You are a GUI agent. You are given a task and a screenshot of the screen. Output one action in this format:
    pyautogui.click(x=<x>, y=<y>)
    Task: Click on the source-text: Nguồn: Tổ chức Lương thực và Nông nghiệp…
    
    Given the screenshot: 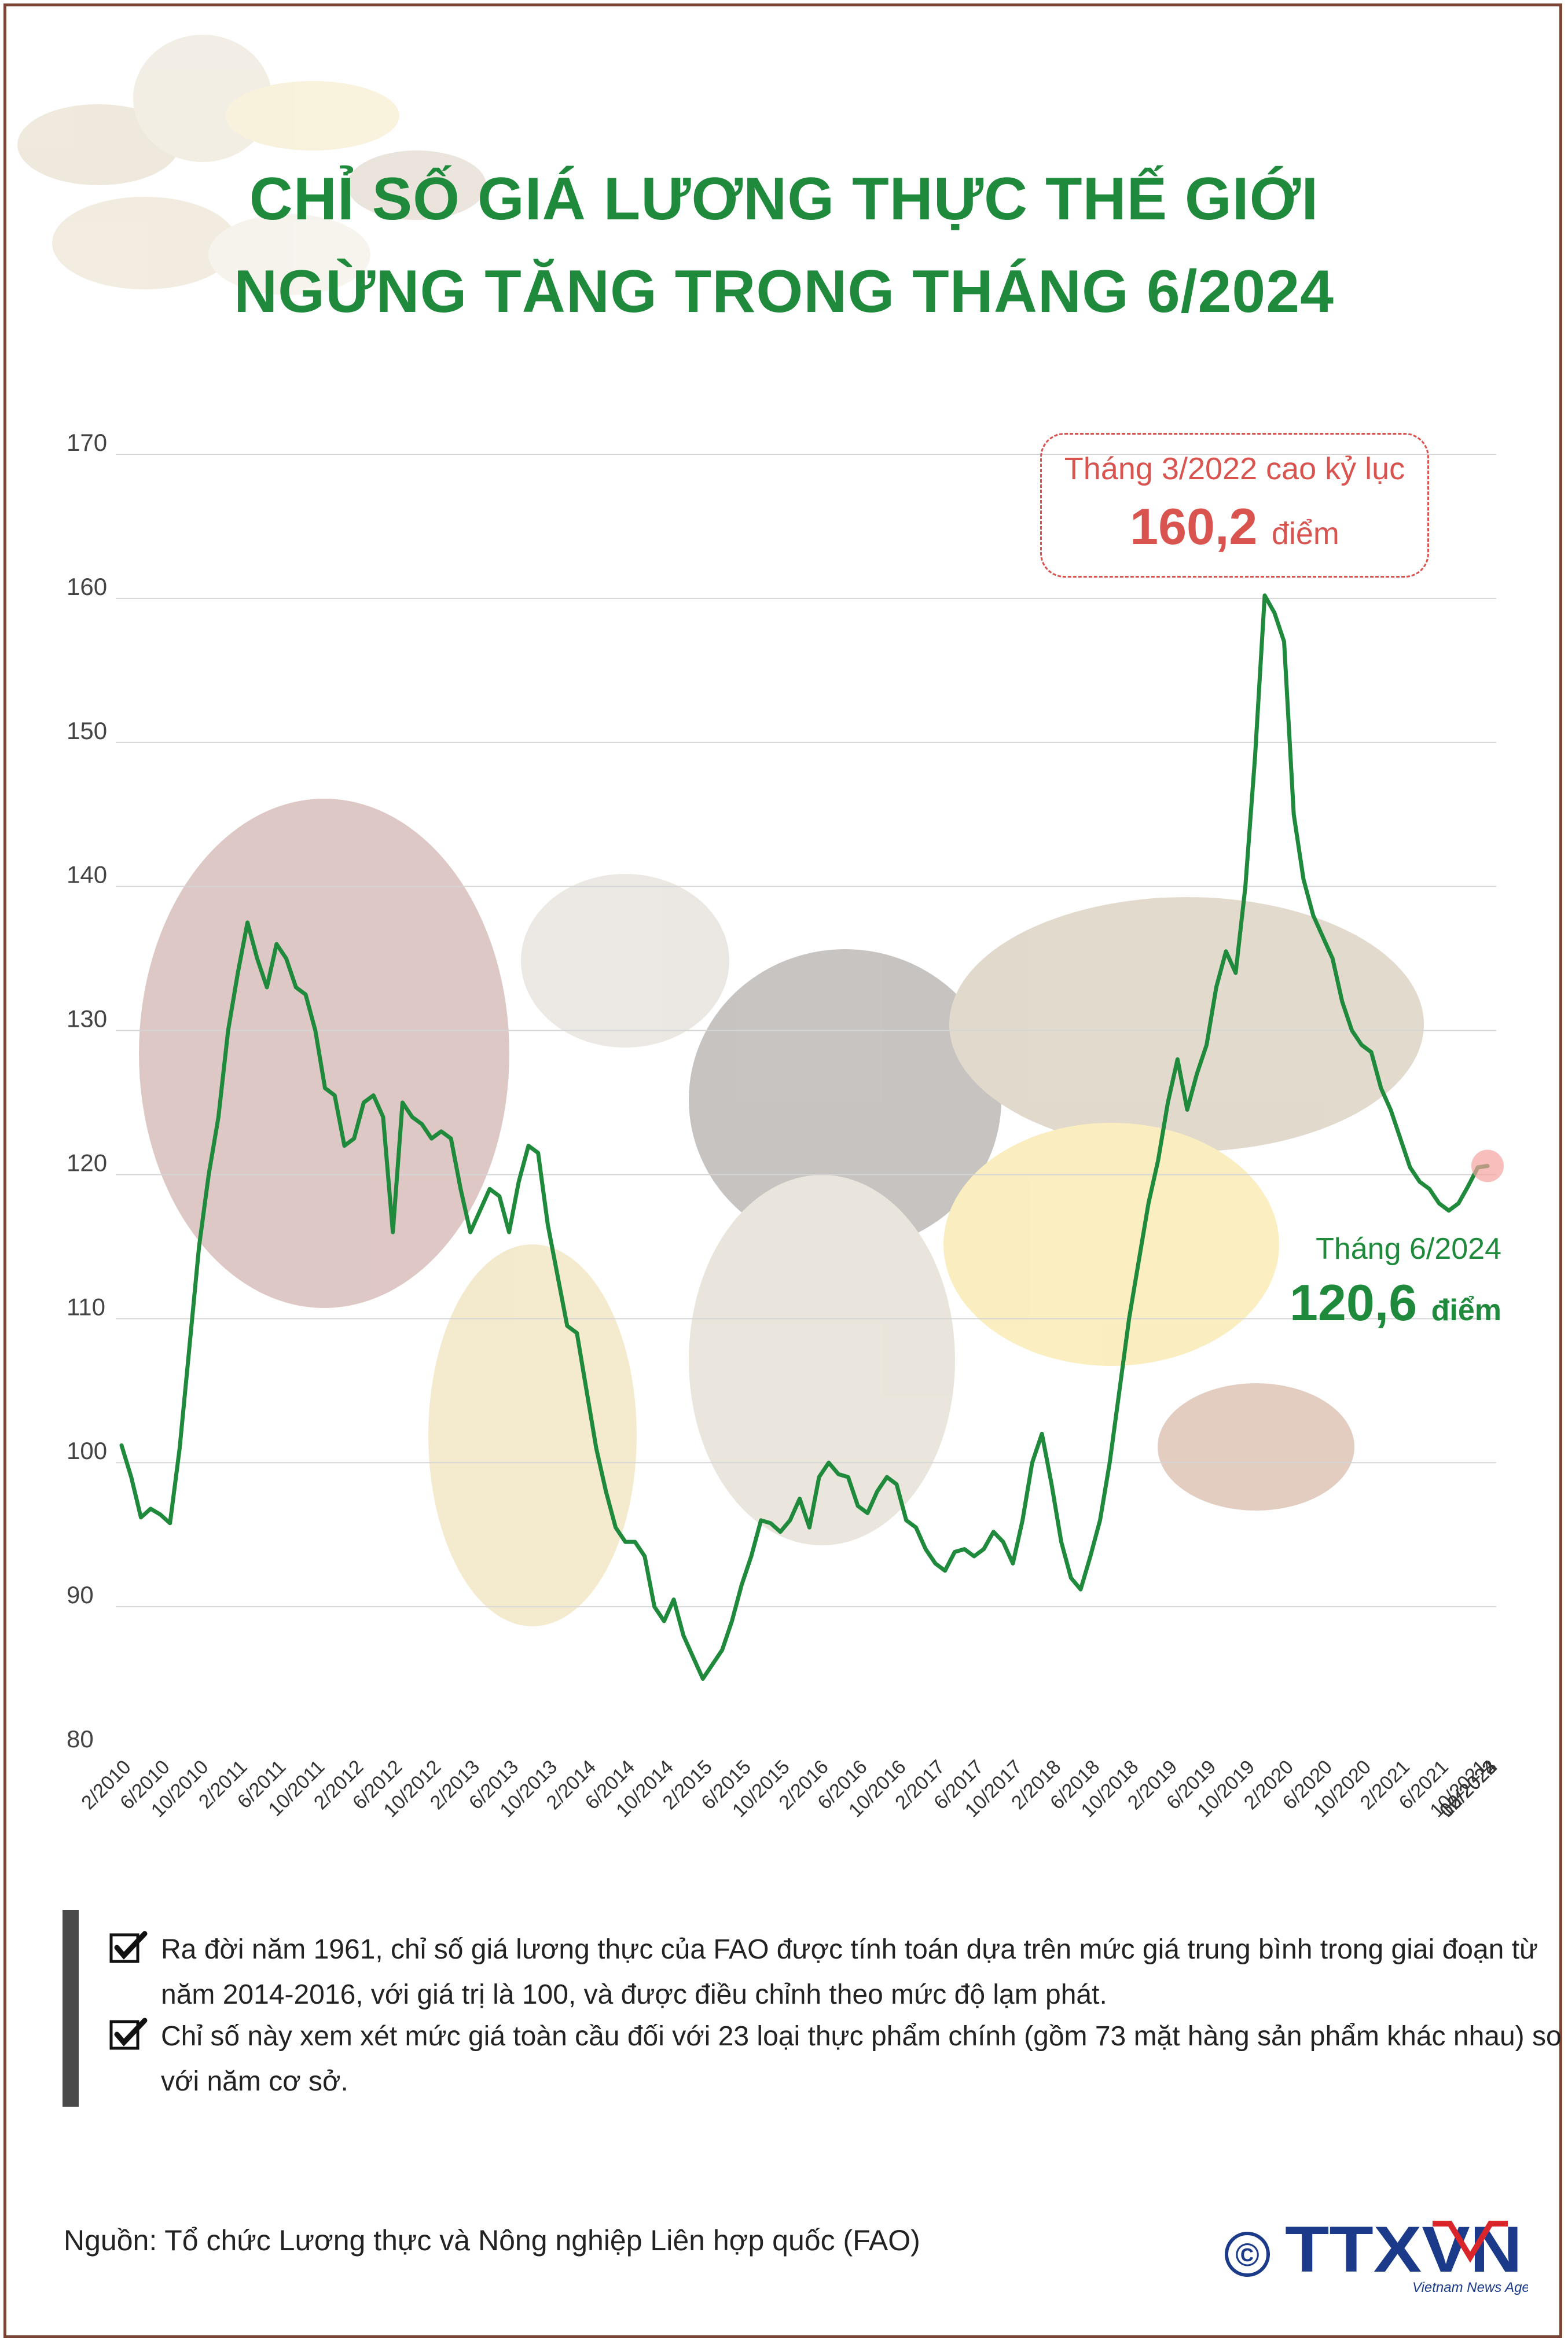 What is the action you would take?
    pyautogui.click(x=492, y=2240)
    